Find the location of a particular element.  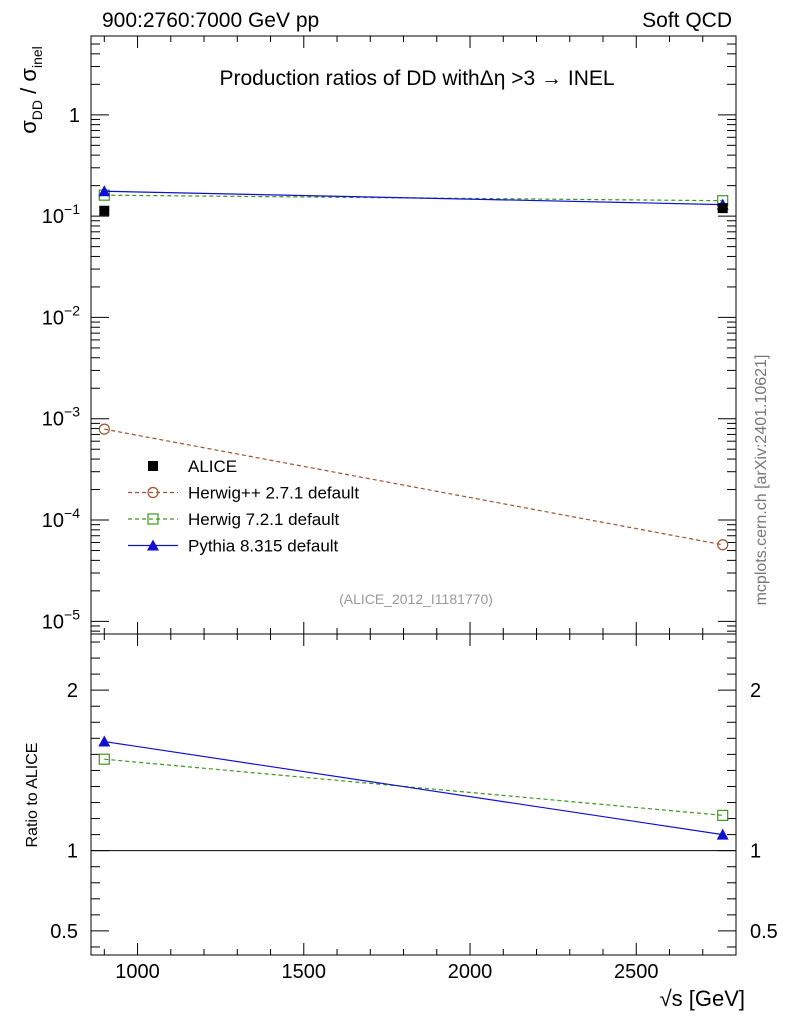

ratio-series-layer is located at coordinates (413, 787).